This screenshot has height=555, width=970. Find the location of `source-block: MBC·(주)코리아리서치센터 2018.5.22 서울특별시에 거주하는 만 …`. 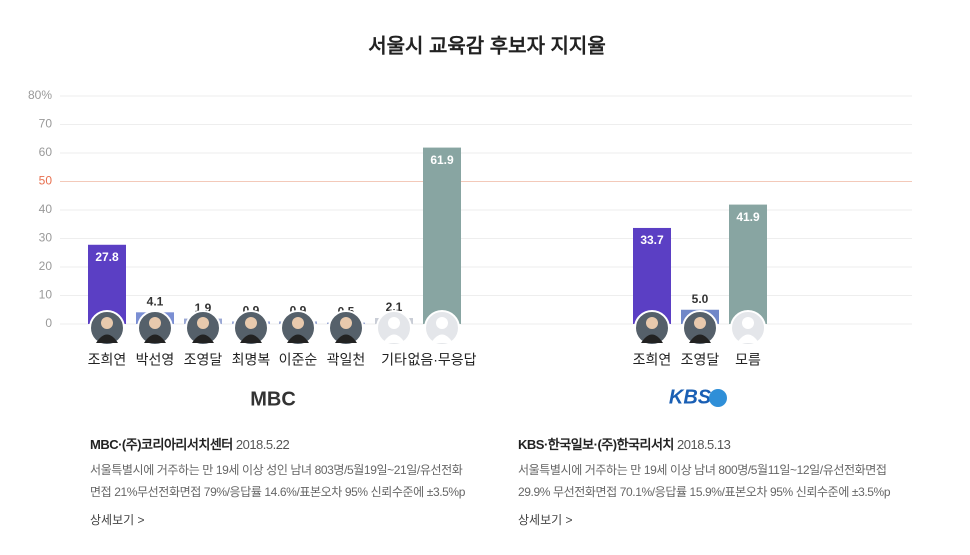

source-block: MBC·(주)코리아리서치센터 2018.5.22 서울특별시에 거주하는 만 … is located at coordinates (280, 481).